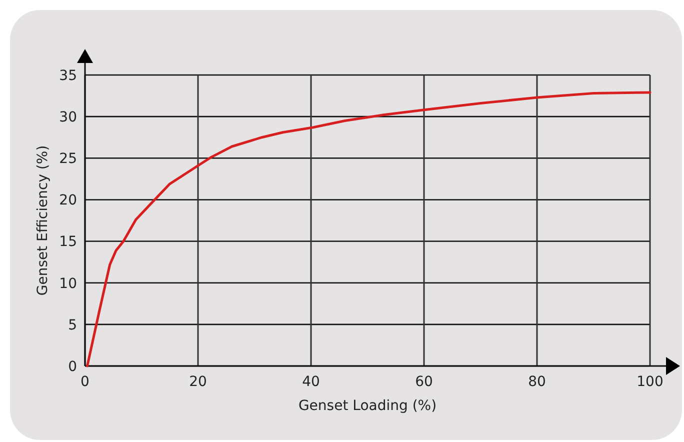  I want to click on x-axis-title: Genset Loading (%), so click(367, 406).